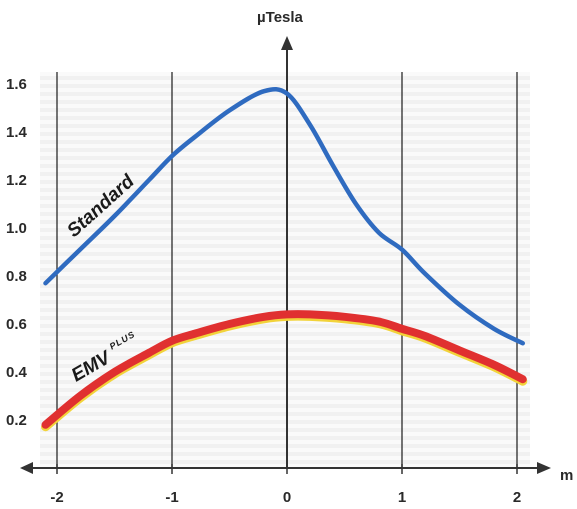  Describe the element at coordinates (517, 497) in the screenshot. I see `x-tick-label: 2` at that location.